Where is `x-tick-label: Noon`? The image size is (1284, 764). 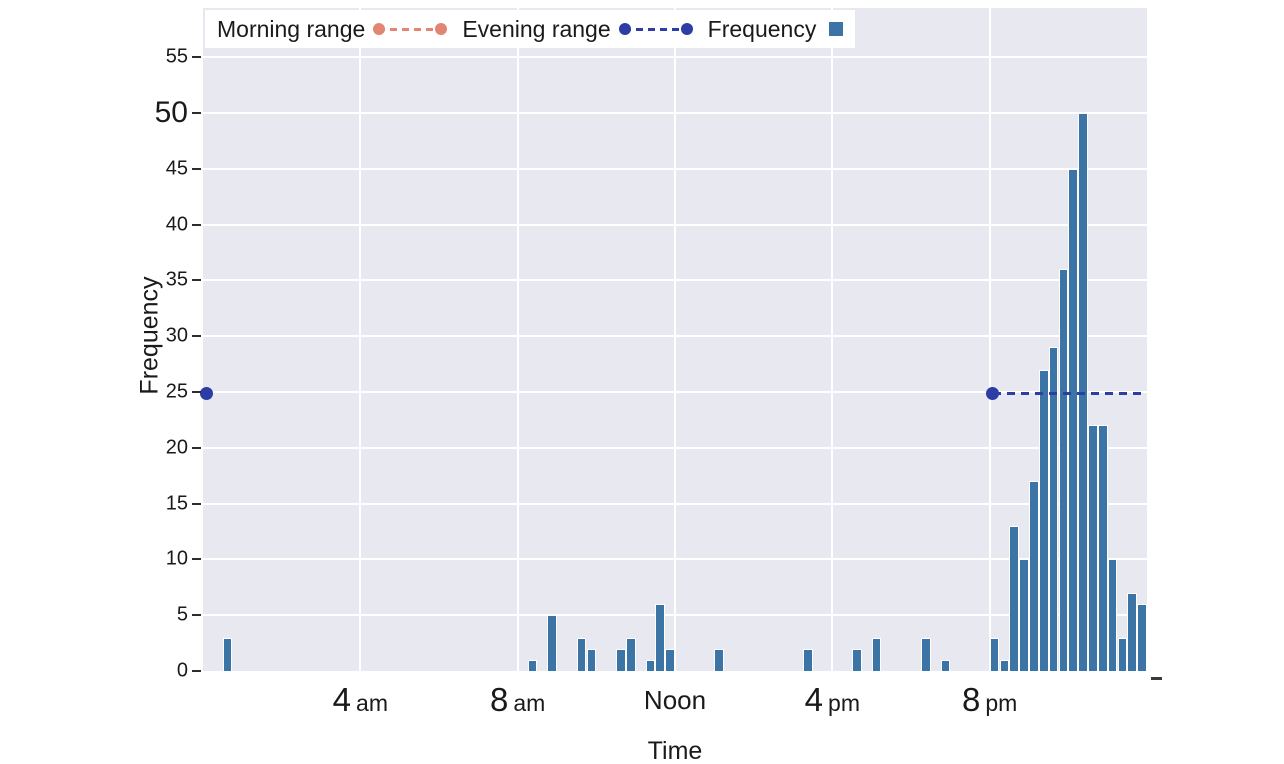 x-tick-label: Noon is located at coordinates (675, 702).